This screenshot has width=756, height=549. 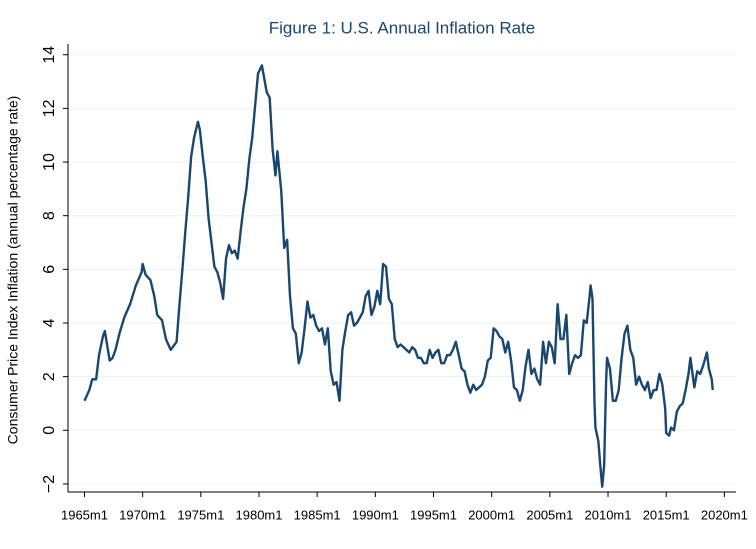 I want to click on chart-title: Figure 1: U.S. Annual Inflation Rate, so click(x=402, y=27).